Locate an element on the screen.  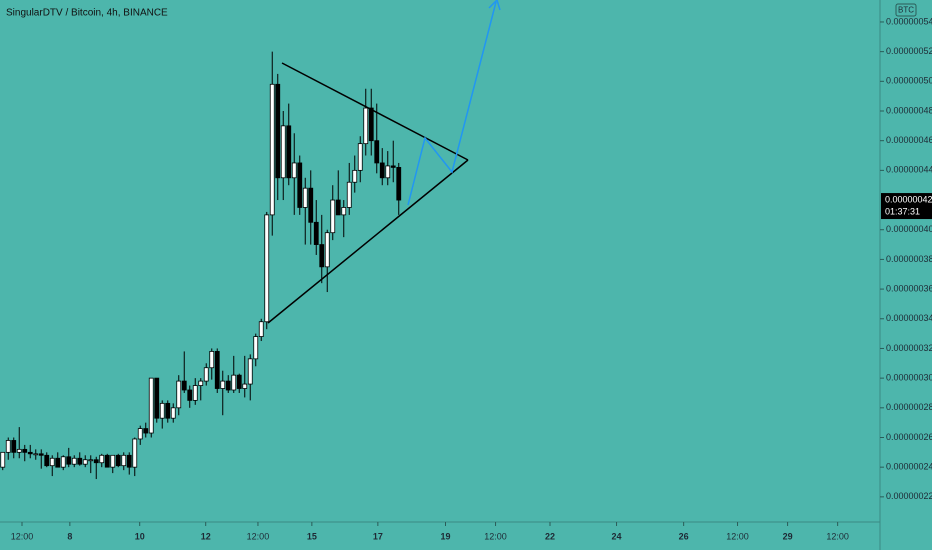
x-tick-label: 19 is located at coordinates (445, 536).